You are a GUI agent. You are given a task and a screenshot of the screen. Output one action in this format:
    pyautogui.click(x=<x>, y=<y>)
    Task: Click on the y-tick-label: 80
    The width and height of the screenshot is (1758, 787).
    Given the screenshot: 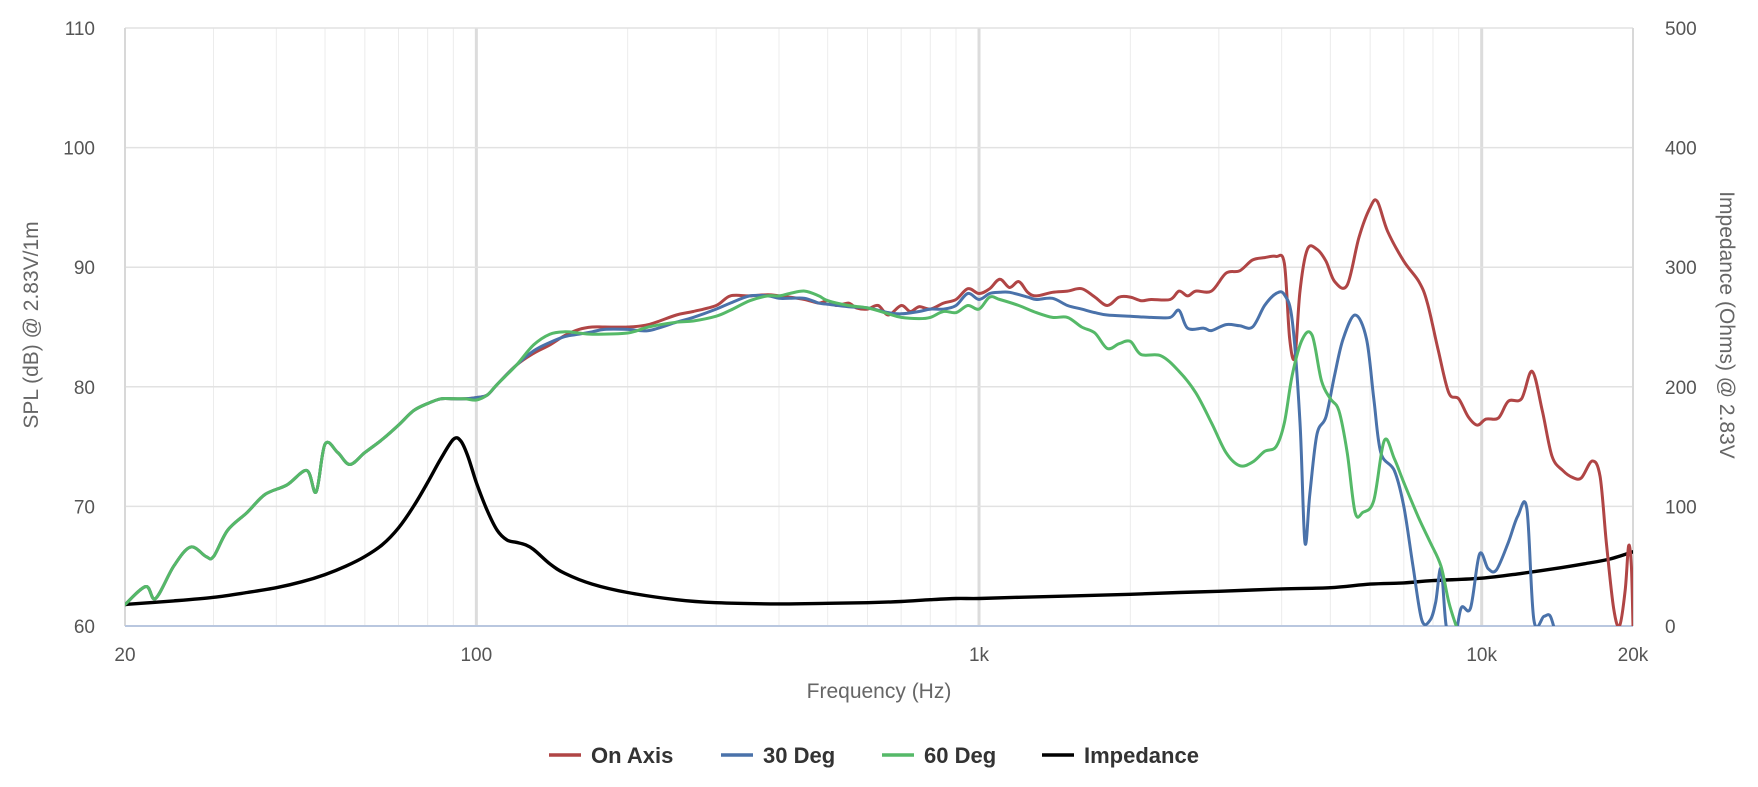 What is the action you would take?
    pyautogui.click(x=84, y=388)
    